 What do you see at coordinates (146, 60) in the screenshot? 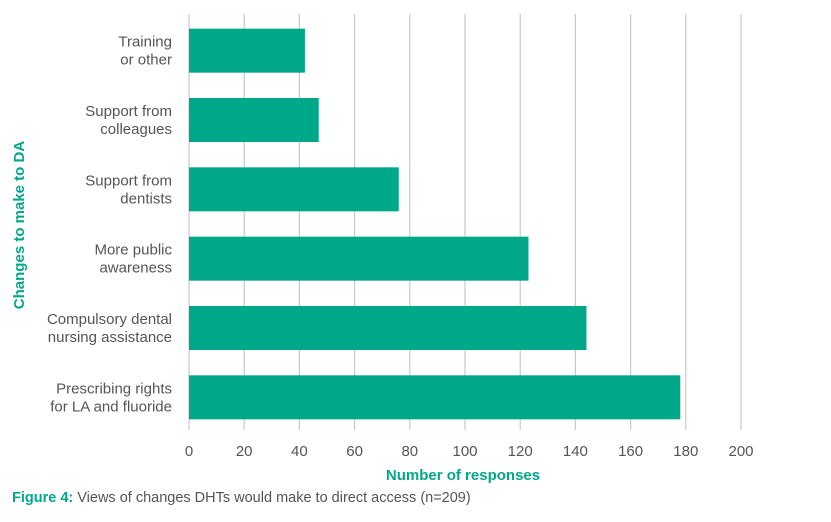
I see `category-label-line: or other` at bounding box center [146, 60].